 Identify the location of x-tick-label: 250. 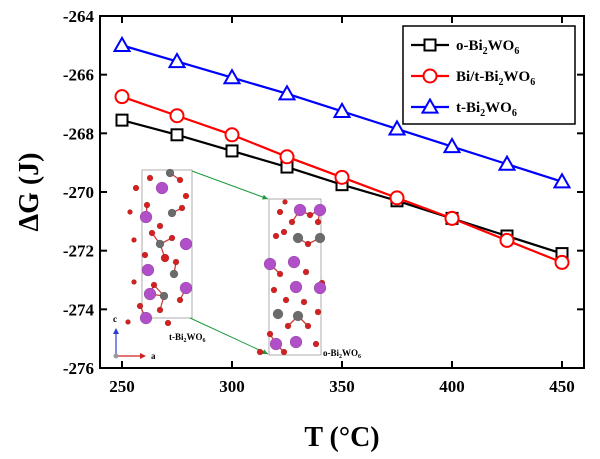
(122, 386).